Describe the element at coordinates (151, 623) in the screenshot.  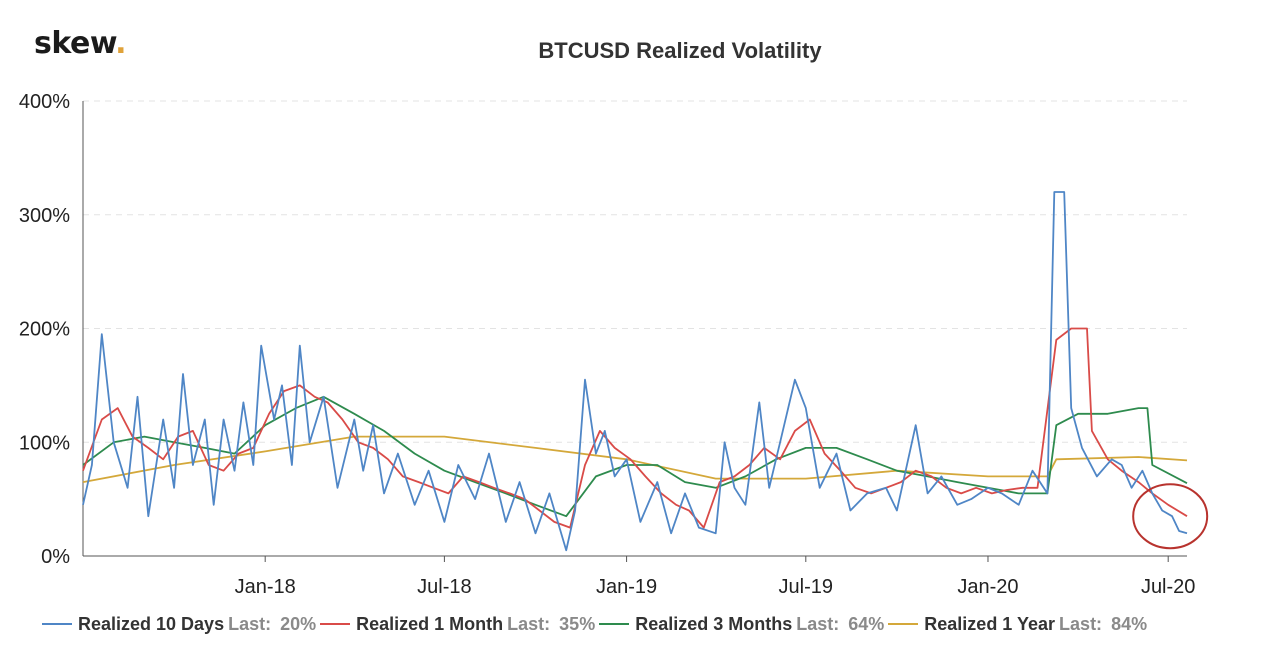
I see `legend-series-name: Realized 10 Days` at that location.